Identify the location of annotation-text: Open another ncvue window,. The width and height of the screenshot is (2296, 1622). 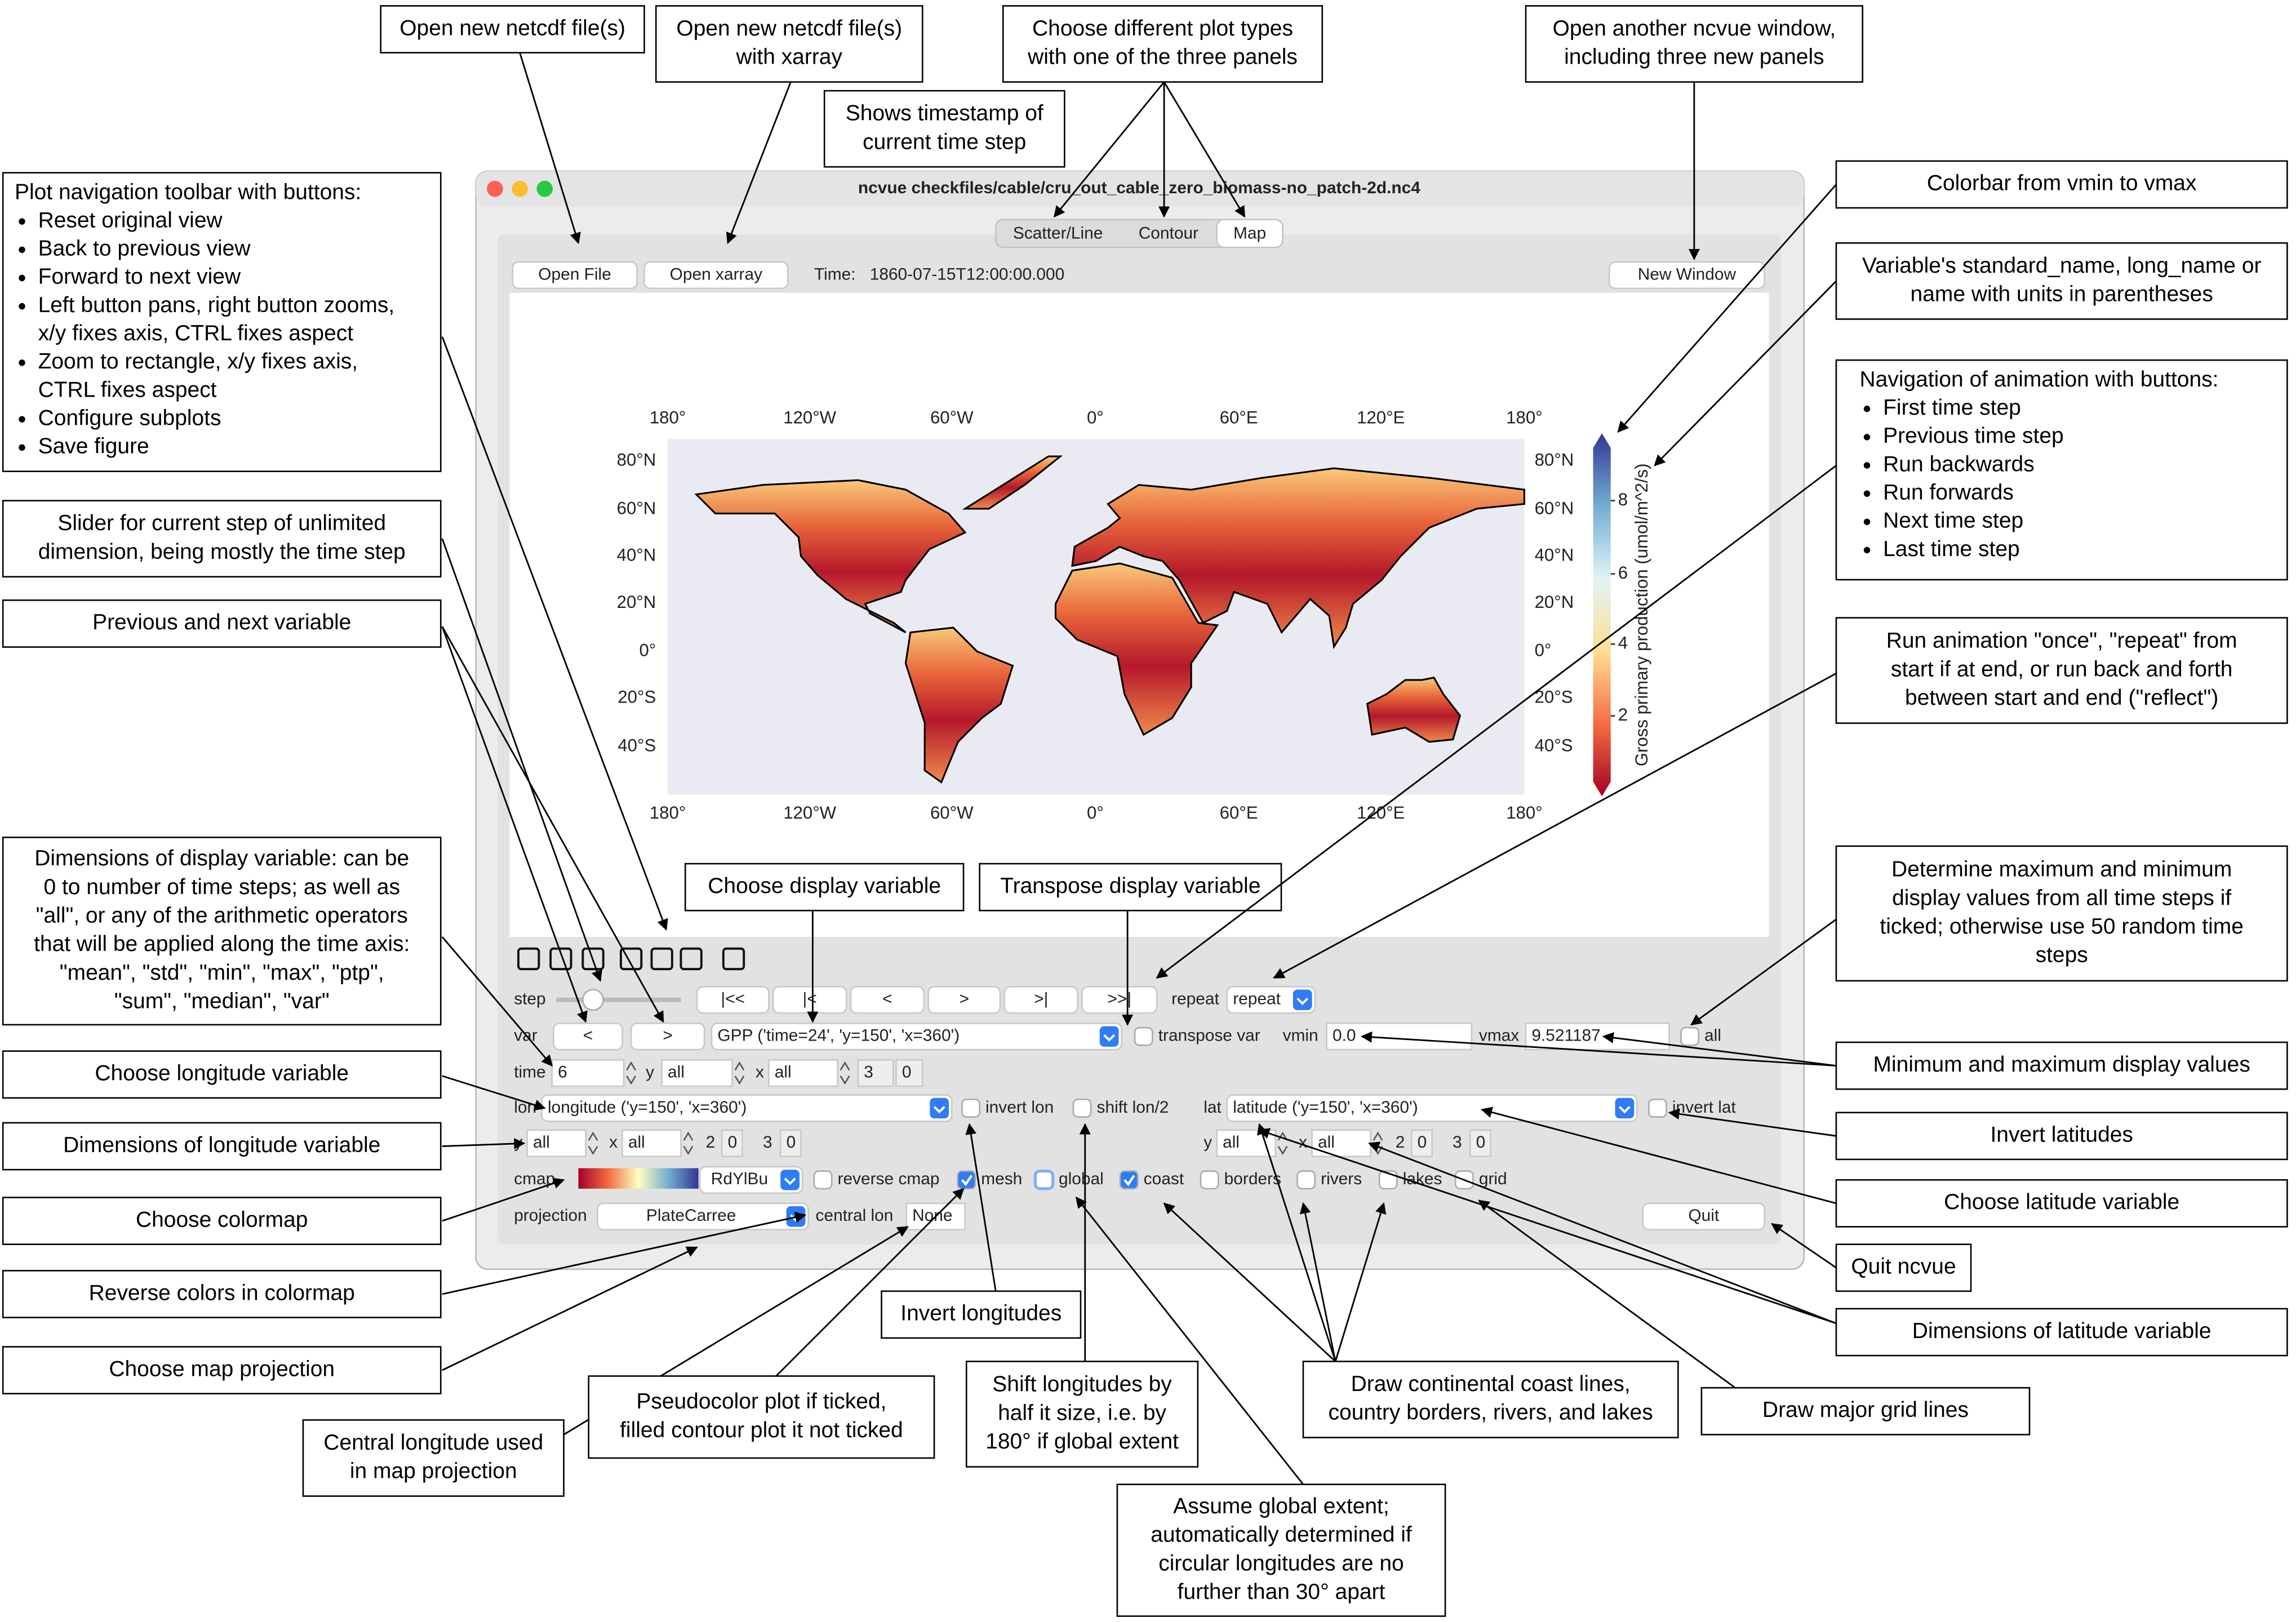
(1694, 29).